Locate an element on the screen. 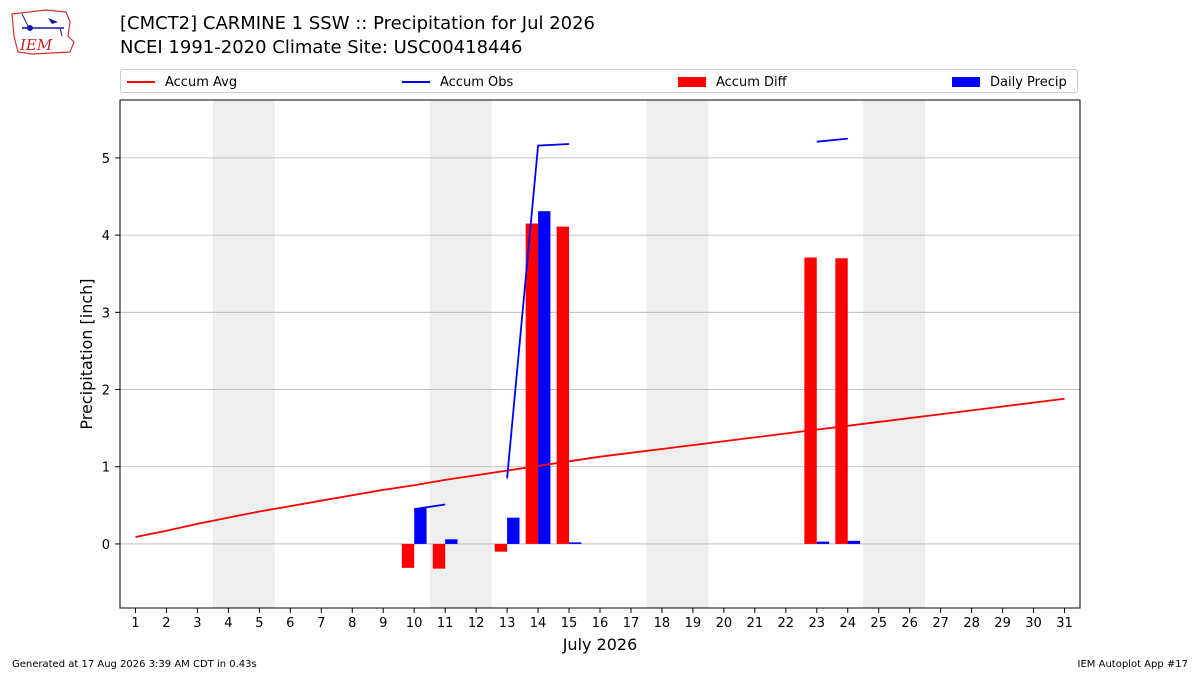 This screenshot has width=1200, height=675. legend-item-daily-precip: Daily Precip is located at coordinates (1009, 82).